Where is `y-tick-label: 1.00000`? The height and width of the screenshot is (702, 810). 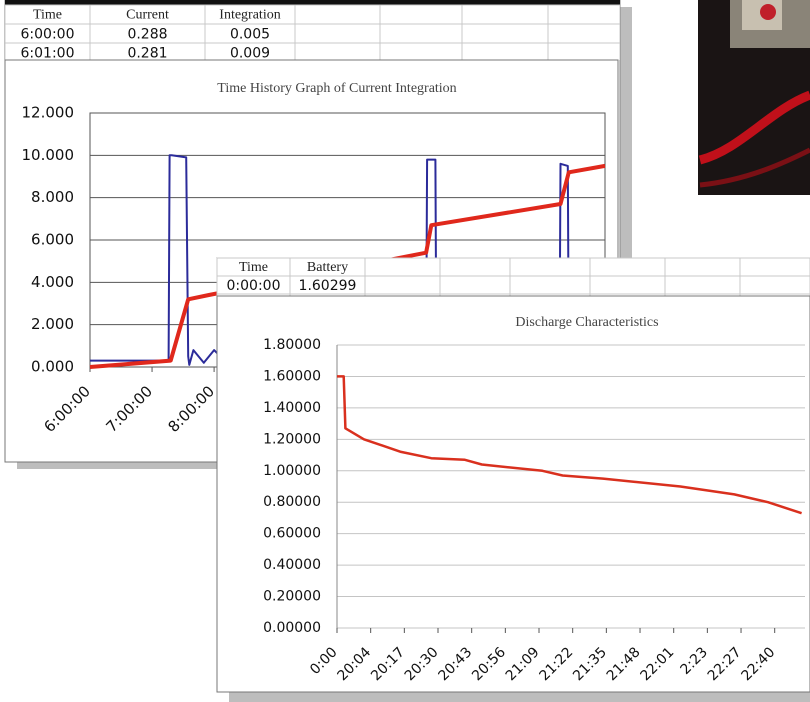
y-tick-label: 1.00000 is located at coordinates (292, 471).